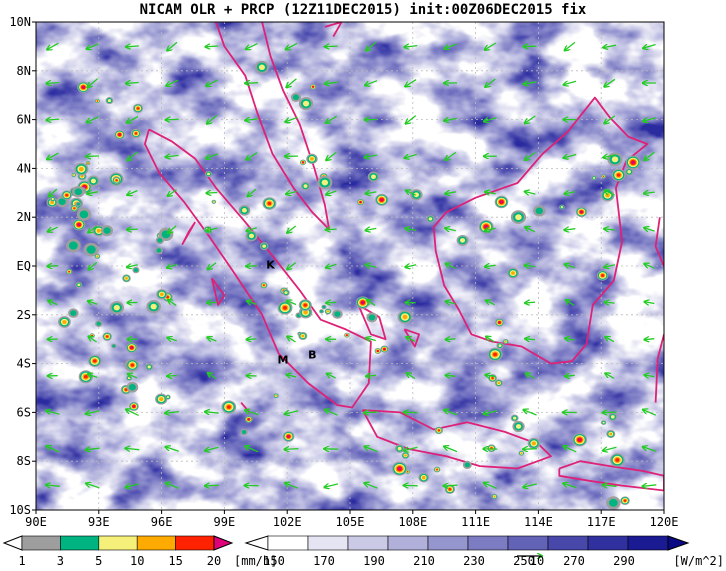 The height and width of the screenshot is (571, 726). What do you see at coordinates (98, 561) in the screenshot?
I see `prcp-tick-label: 5` at bounding box center [98, 561].